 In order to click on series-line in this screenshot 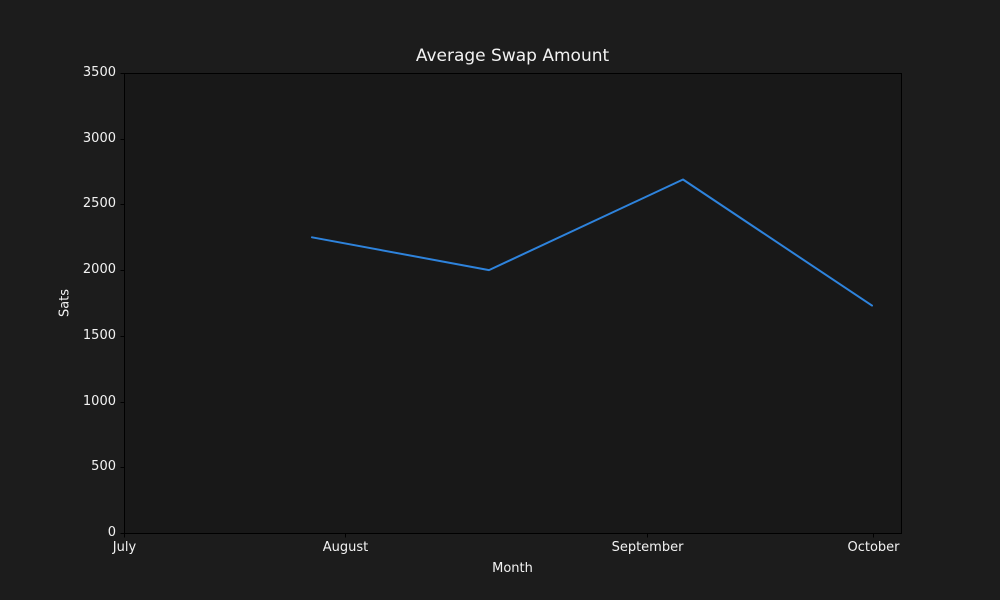, I will do `click(592, 242)`.